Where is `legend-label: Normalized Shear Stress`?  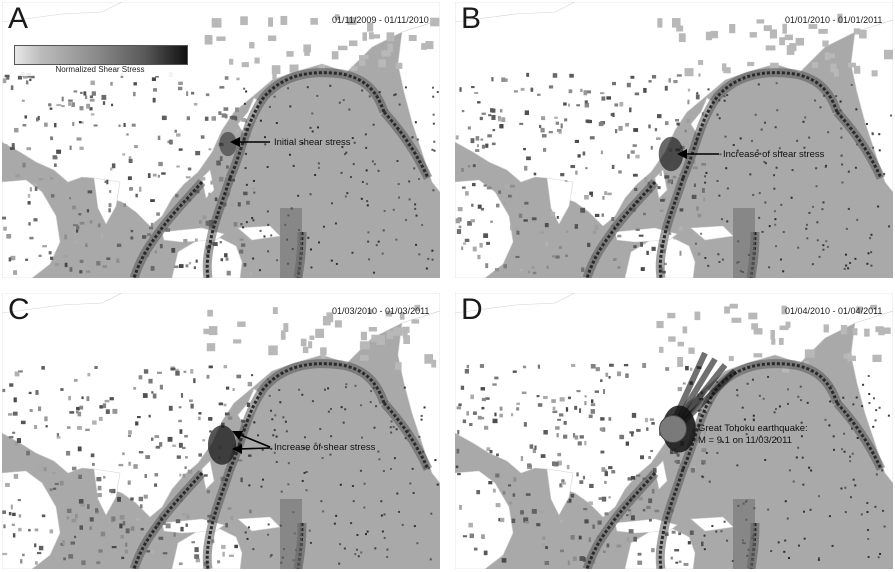
legend-label: Normalized Shear Stress is located at coordinates (100, 69).